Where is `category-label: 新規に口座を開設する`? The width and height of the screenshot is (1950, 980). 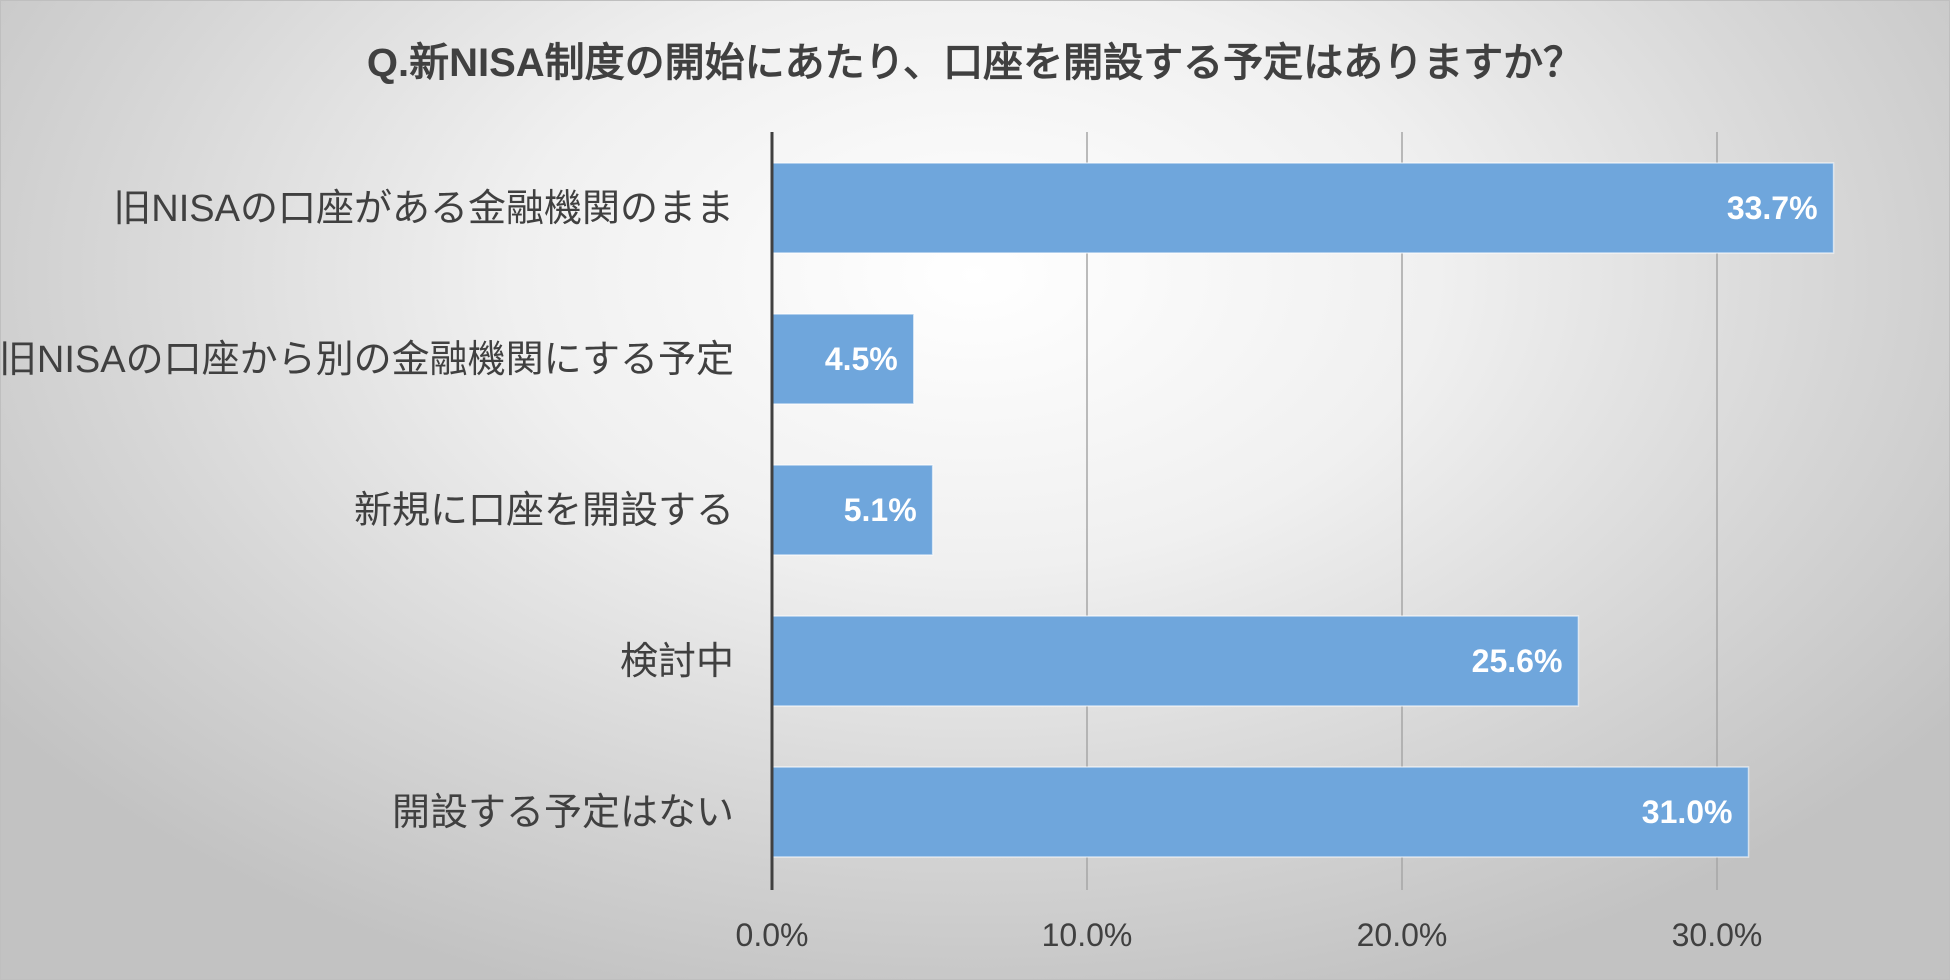 category-label: 新規に口座を開設する is located at coordinates (544, 511).